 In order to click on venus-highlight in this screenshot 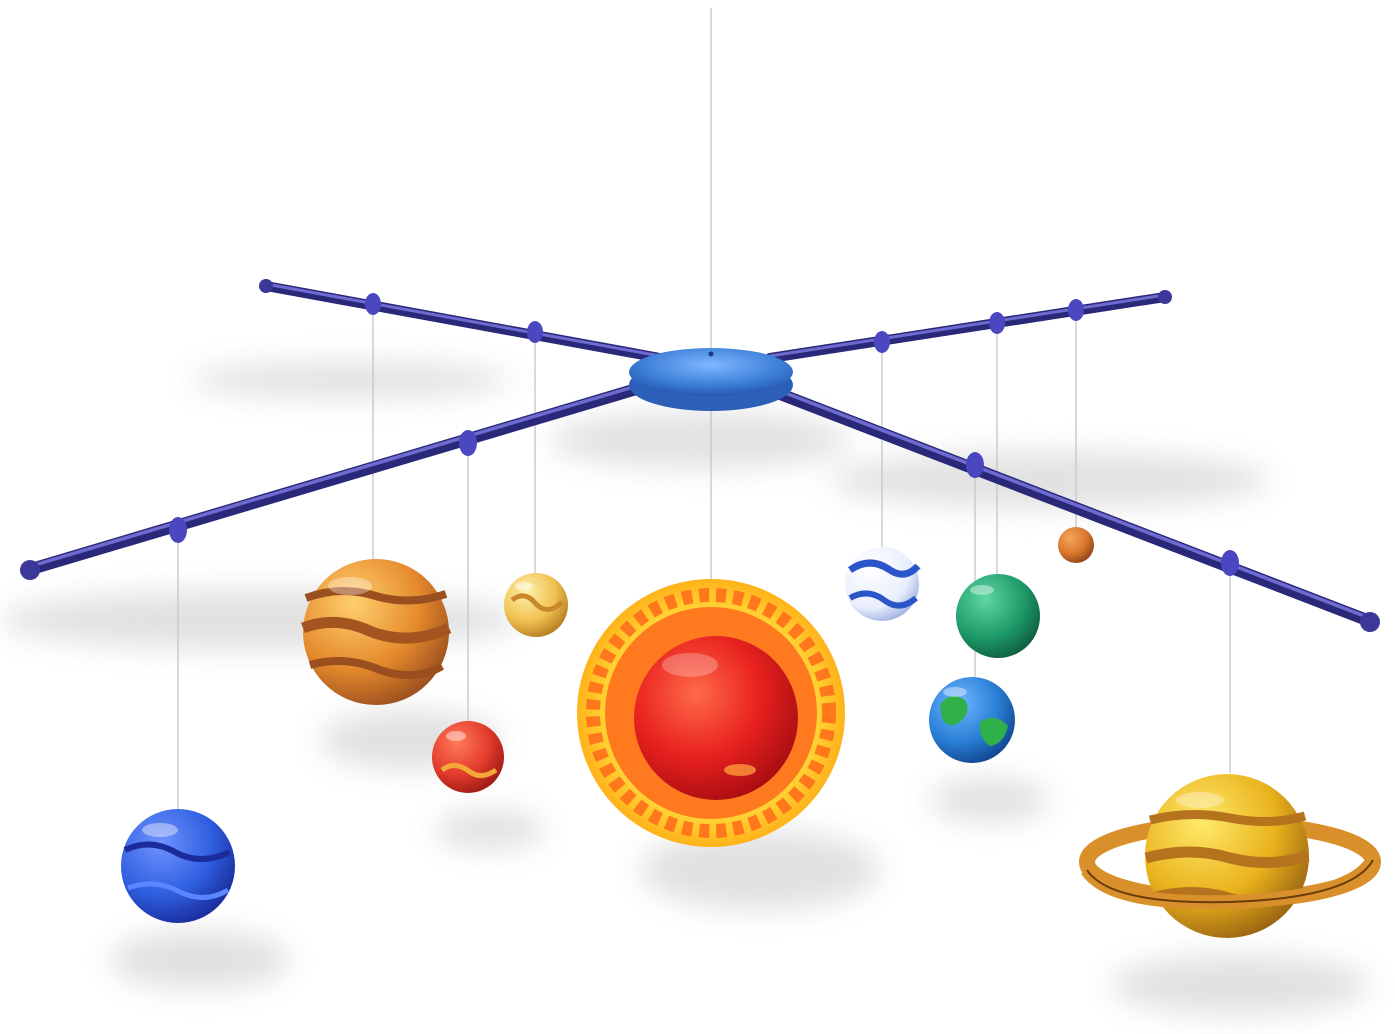, I will do `click(524, 586)`.